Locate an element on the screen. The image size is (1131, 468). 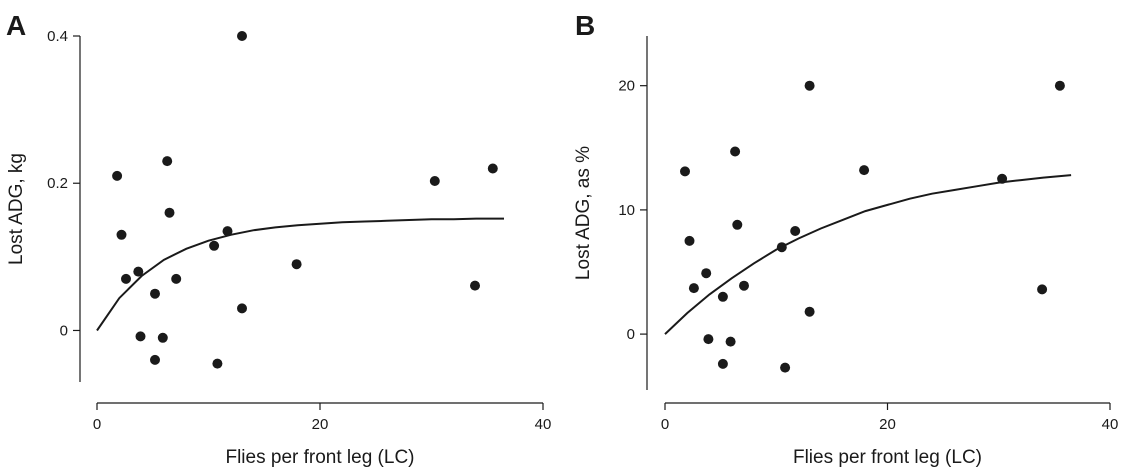
panel-b-y-tick-label: 10 is located at coordinates (626, 210).